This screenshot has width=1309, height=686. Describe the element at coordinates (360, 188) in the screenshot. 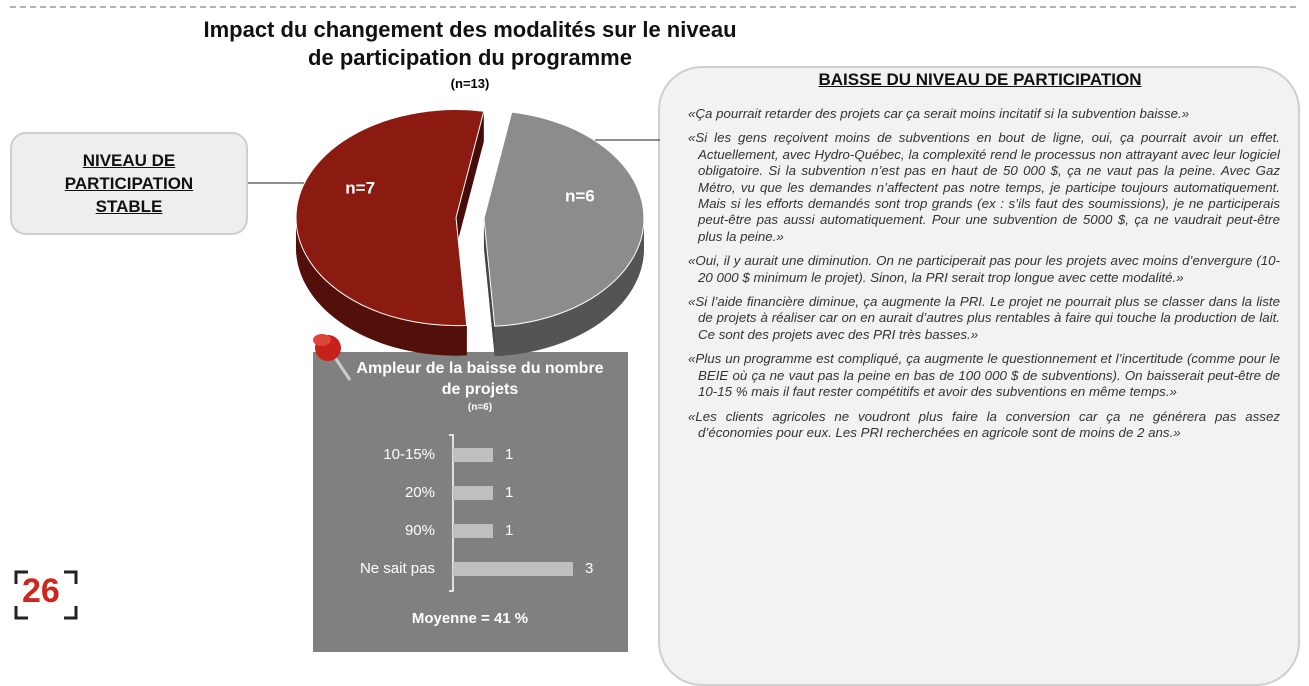

I see `slice-label: n=7` at that location.